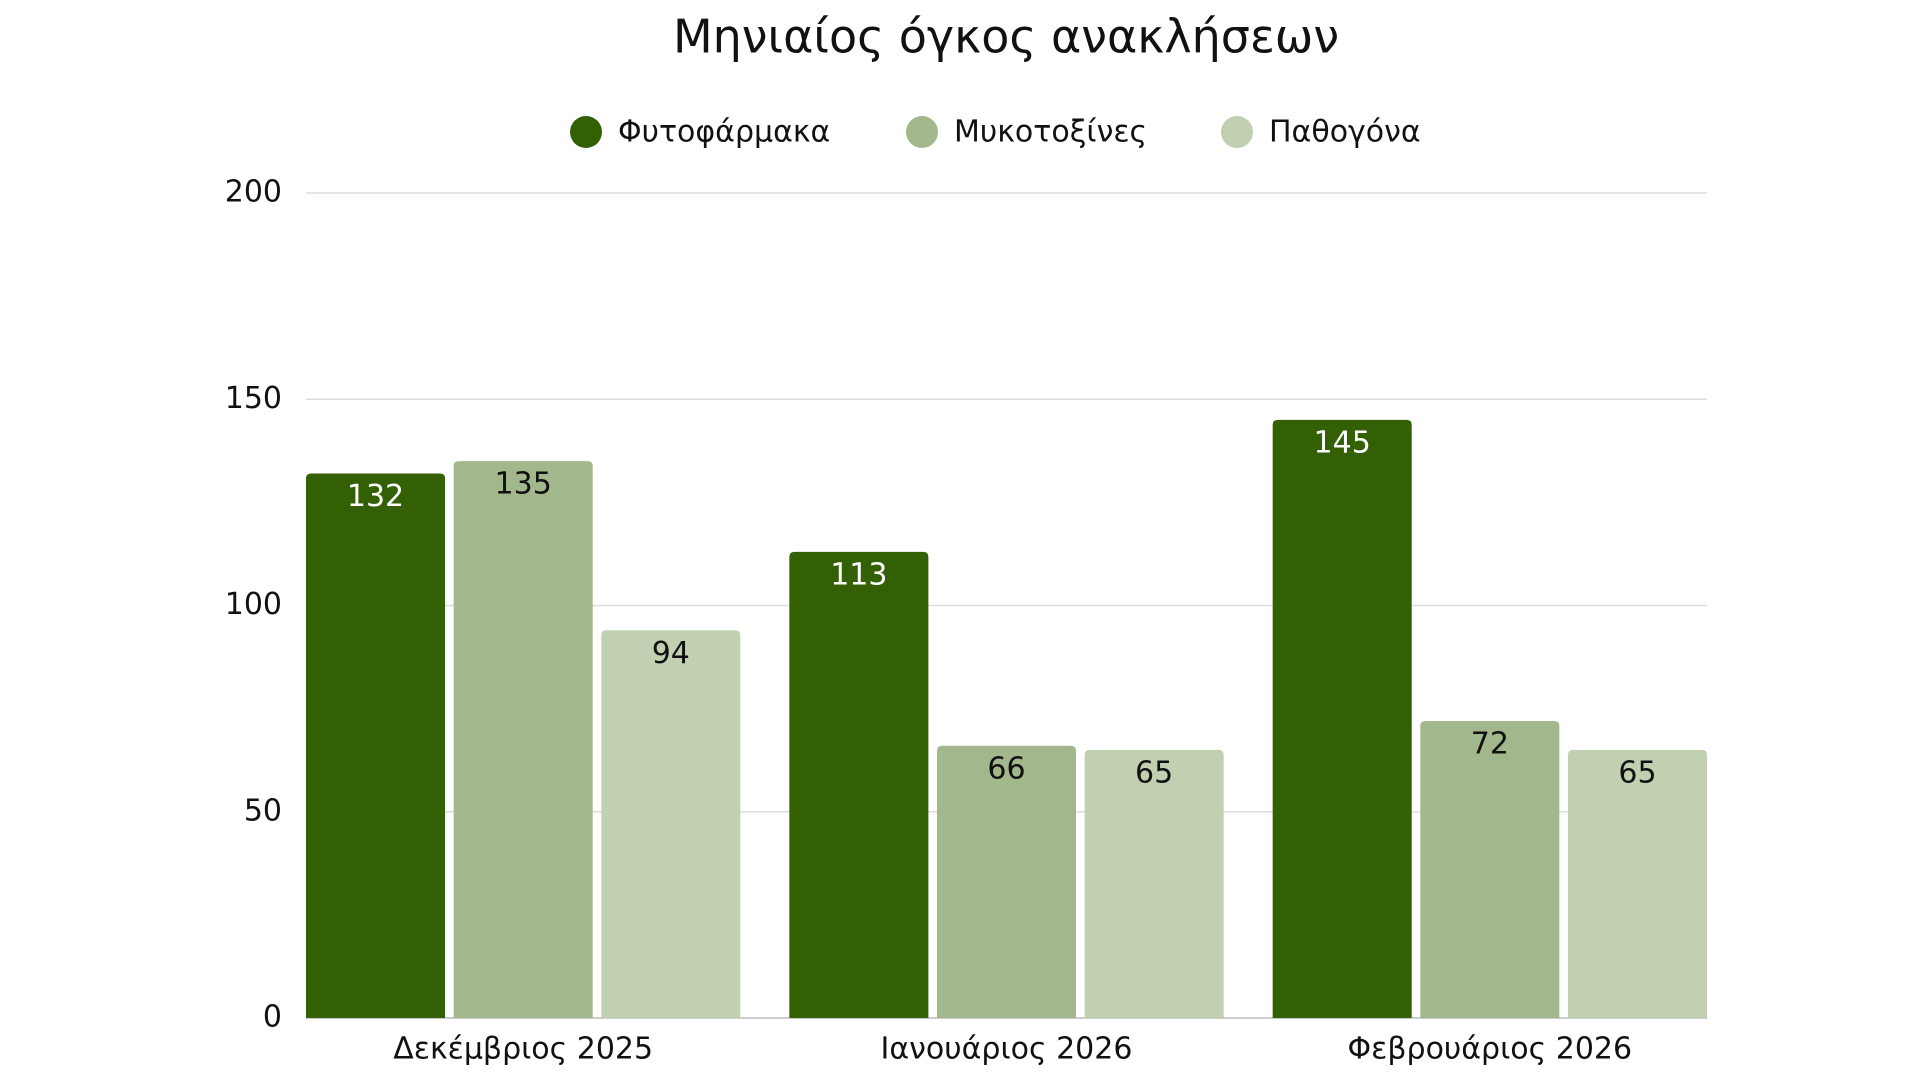  Describe the element at coordinates (1342, 442) in the screenshot. I see `value-label: 145` at that location.